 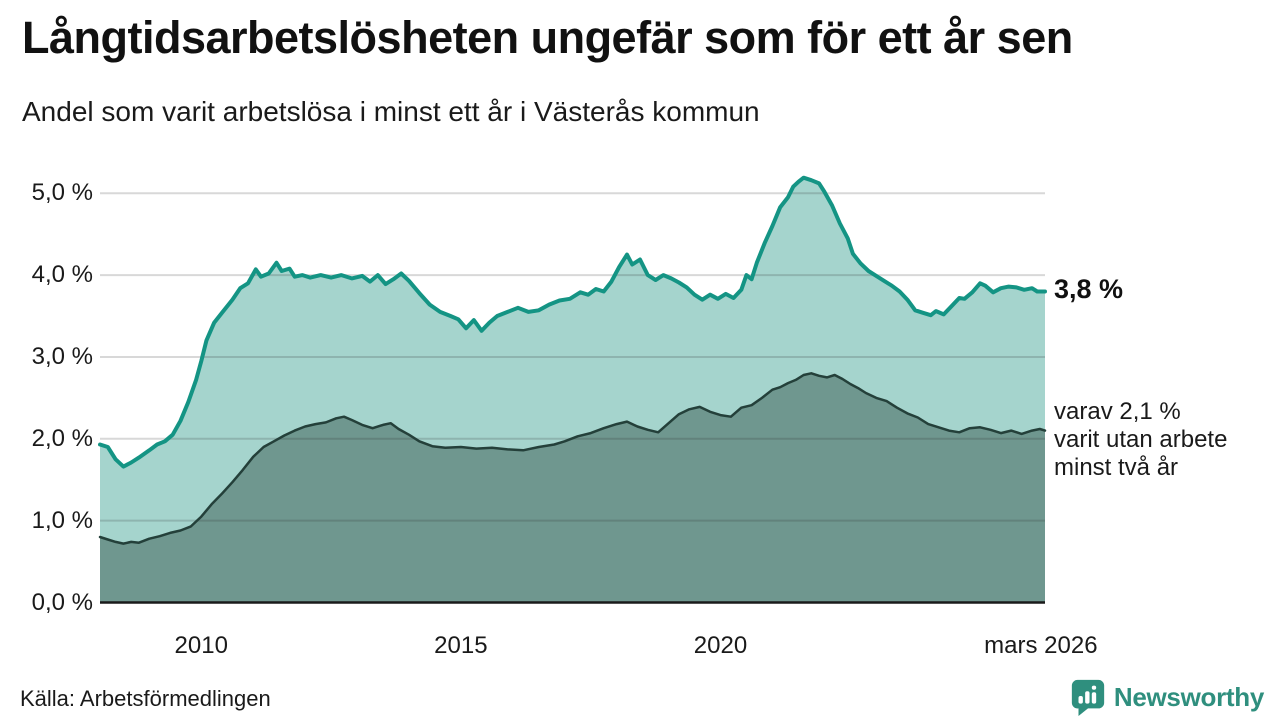 I want to click on newsworthy-logo: Newsworthy, so click(x=1166, y=697).